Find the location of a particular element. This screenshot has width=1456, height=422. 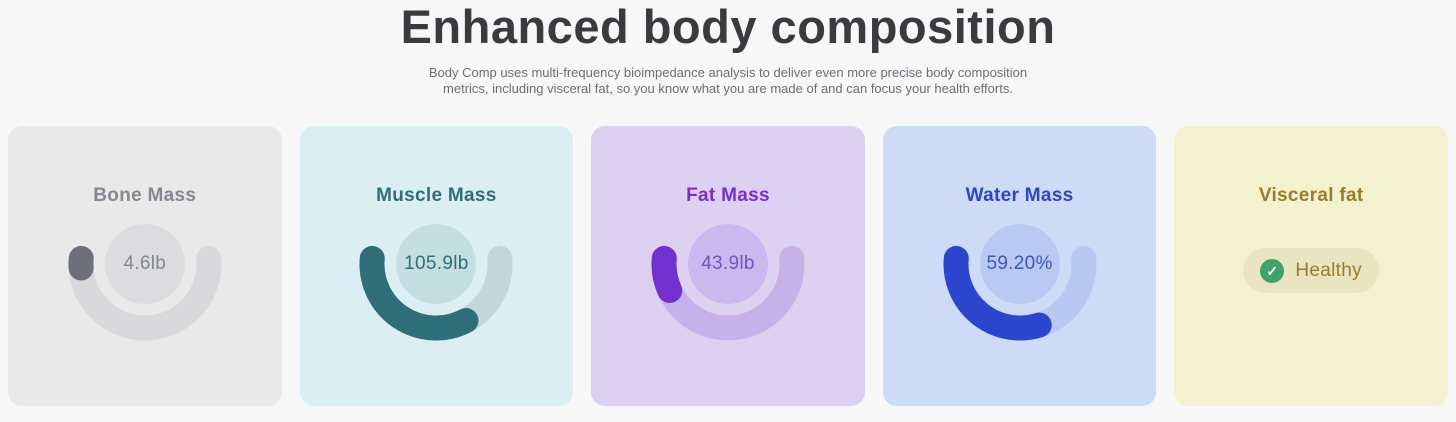

healthy-status-badge: ✓ Healthy is located at coordinates (1311, 270).